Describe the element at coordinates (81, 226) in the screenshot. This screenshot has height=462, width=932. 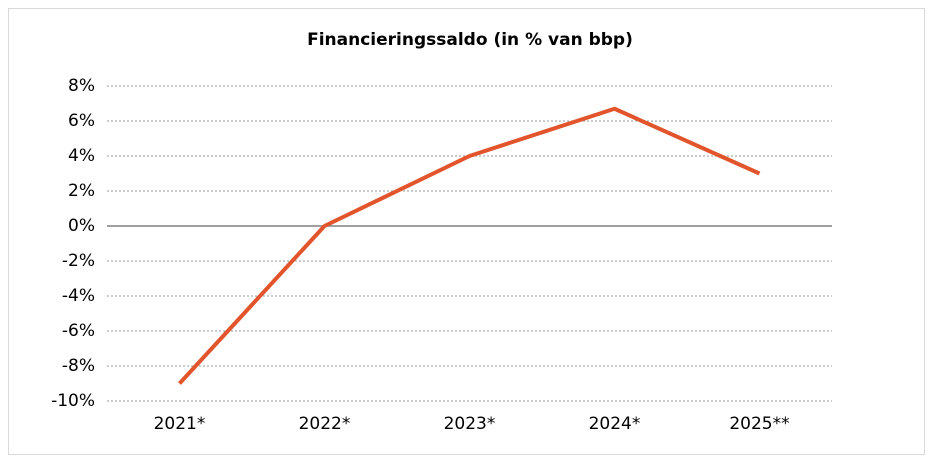
I see `y-tick-label: 0%` at that location.